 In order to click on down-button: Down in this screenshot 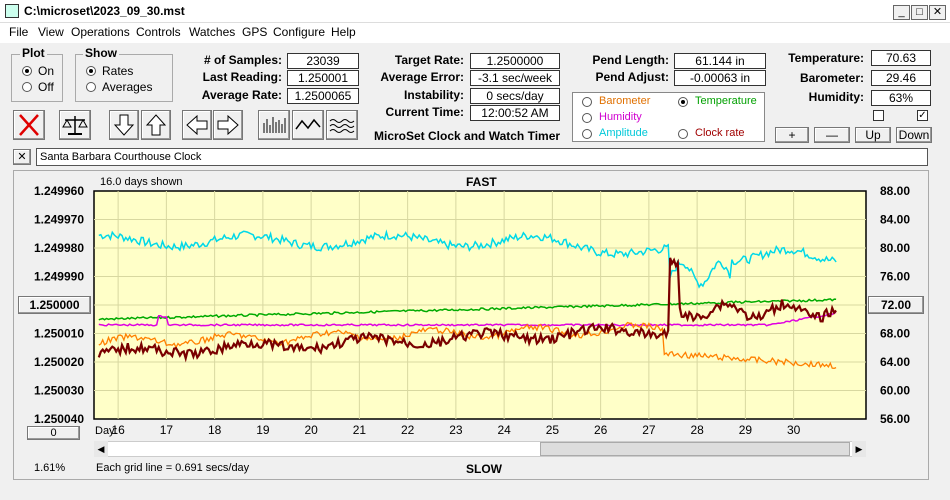, I will do `click(914, 135)`.